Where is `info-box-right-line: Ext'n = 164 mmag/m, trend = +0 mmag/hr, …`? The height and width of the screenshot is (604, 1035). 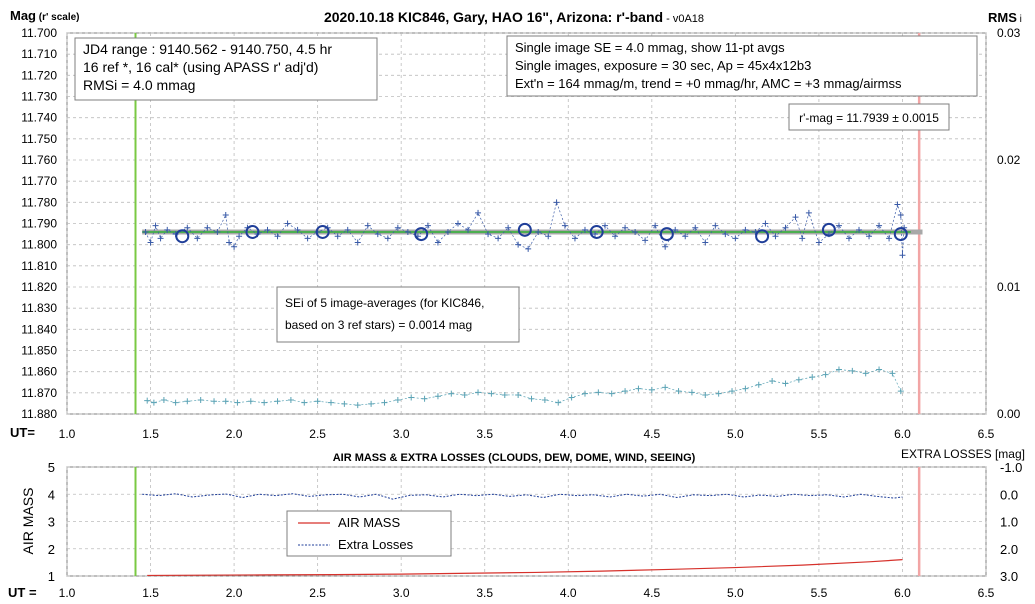
info-box-right-line: Ext'n = 164 mmag/m, trend = +0 mmag/hr, … is located at coordinates (708, 83).